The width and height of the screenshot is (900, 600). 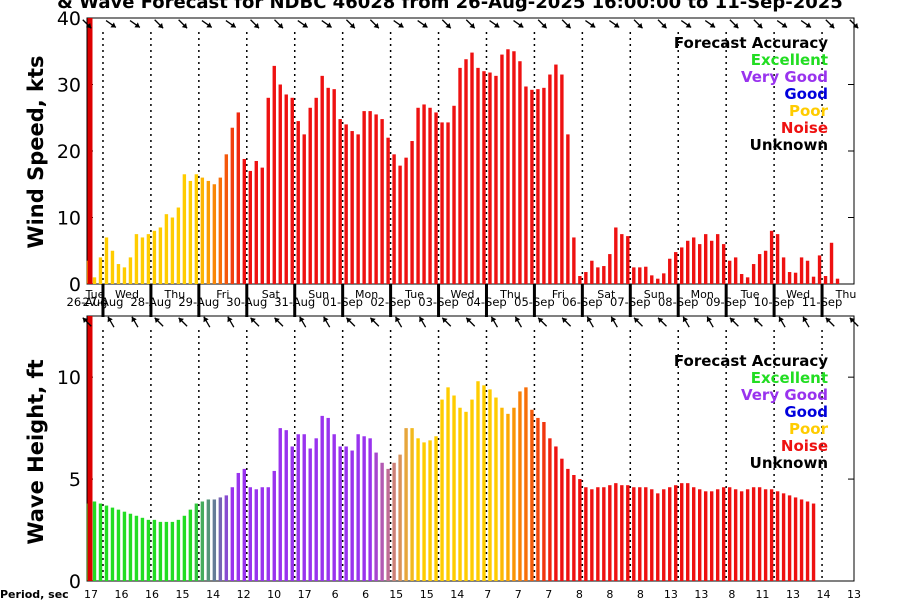 I want to click on period-value: 7, so click(x=518, y=594).